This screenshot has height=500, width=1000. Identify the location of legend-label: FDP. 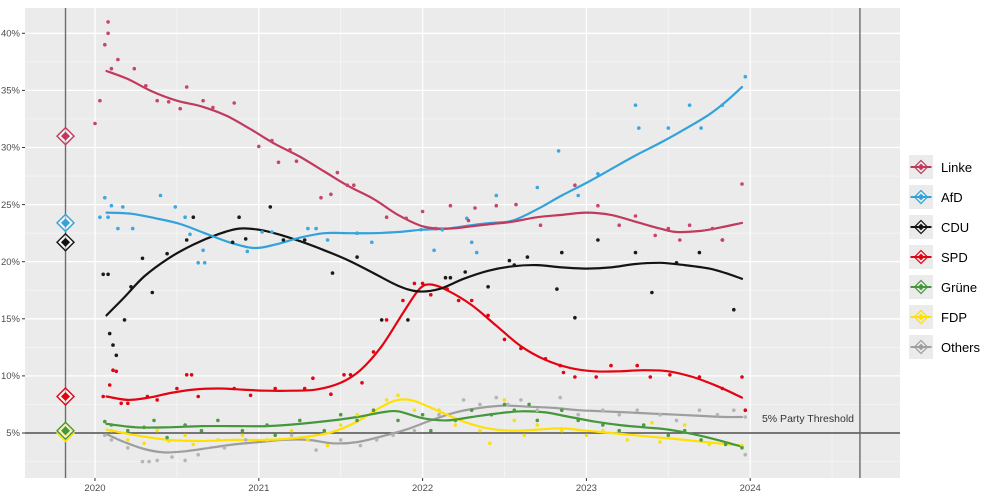
(954, 317).